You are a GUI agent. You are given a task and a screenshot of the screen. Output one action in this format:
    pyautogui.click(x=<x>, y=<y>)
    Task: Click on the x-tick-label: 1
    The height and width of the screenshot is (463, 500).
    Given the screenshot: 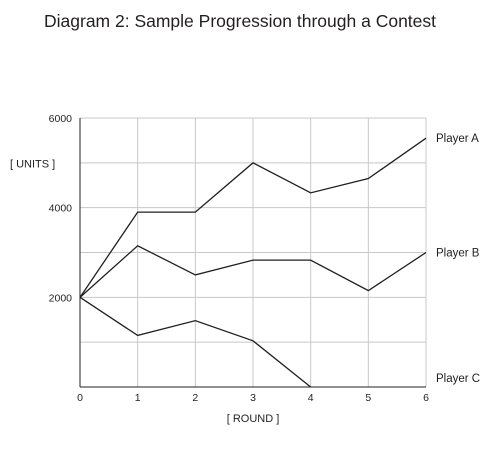 What is the action you would take?
    pyautogui.click(x=138, y=398)
    